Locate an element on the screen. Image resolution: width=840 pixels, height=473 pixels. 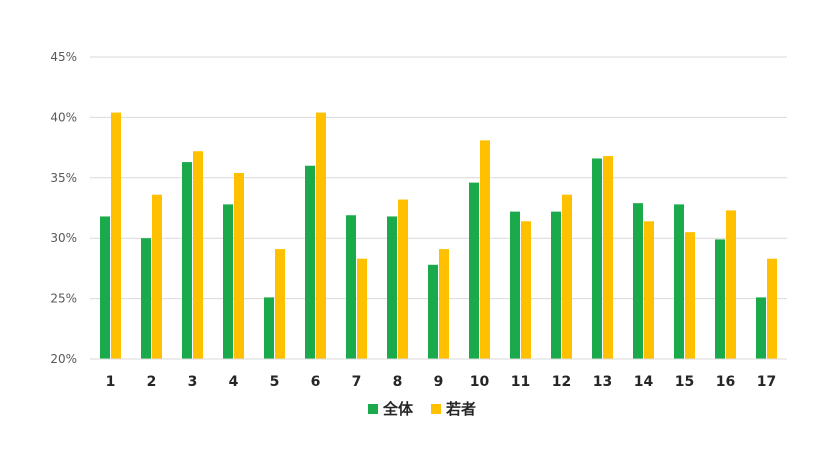
y-tick-label: 20% is located at coordinates (63, 359).